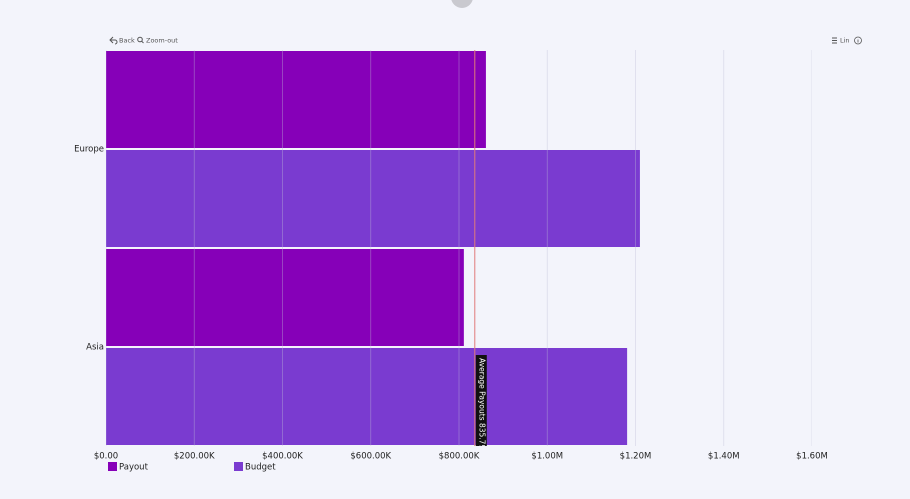 This screenshot has width=910, height=499. I want to click on average-label-bg, so click(481, 400).